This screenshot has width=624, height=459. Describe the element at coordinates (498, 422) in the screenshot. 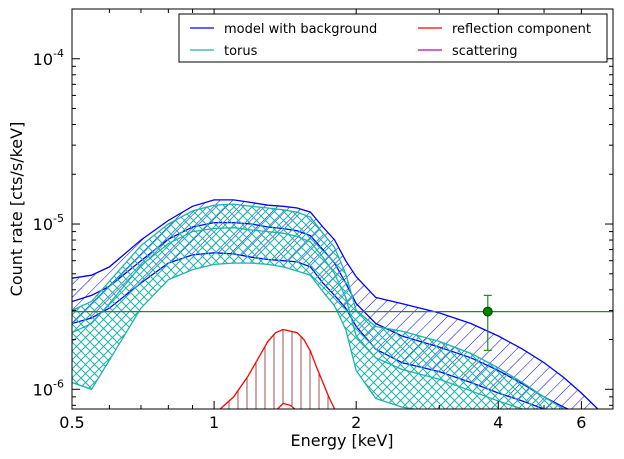

I see `x-tick-label: 4` at that location.